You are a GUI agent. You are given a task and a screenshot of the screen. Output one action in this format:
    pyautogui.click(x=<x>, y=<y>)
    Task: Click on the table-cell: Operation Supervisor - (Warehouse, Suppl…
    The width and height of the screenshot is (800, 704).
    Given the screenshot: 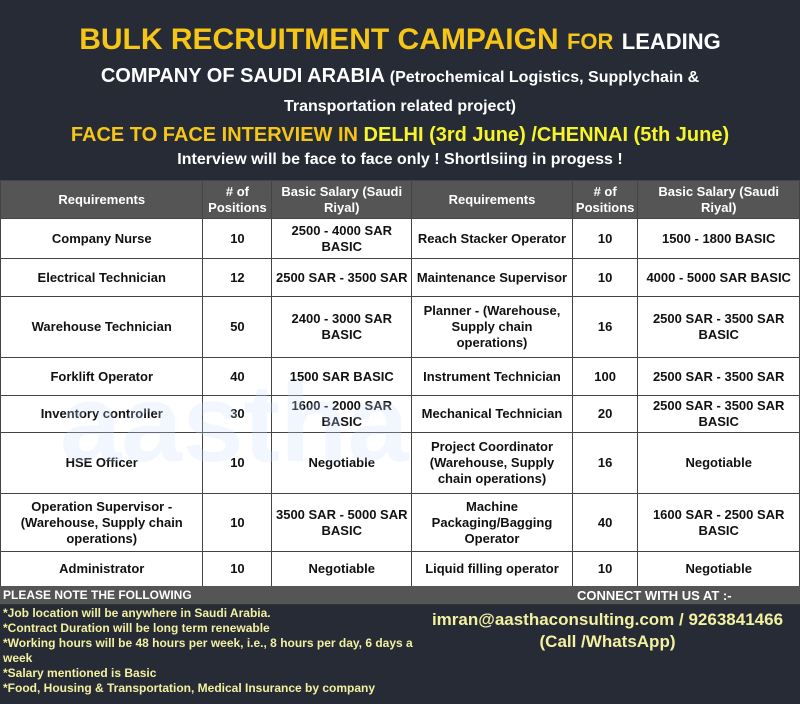 What is the action you would take?
    pyautogui.click(x=102, y=522)
    